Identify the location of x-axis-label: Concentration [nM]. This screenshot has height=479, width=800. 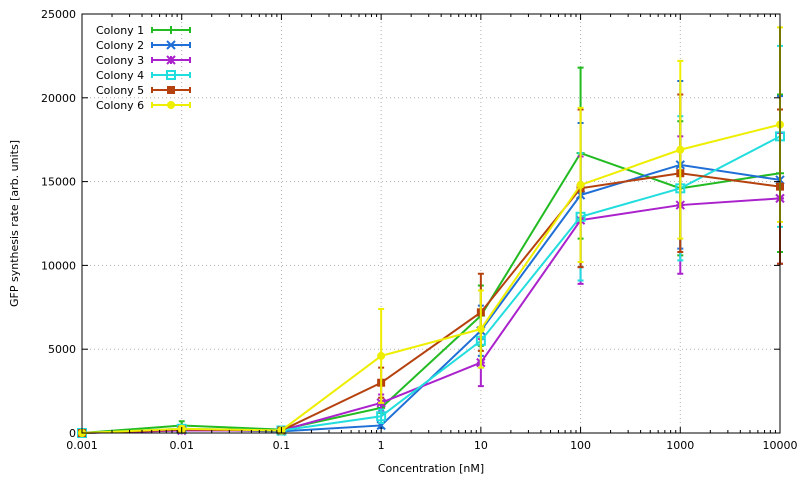
(431, 468).